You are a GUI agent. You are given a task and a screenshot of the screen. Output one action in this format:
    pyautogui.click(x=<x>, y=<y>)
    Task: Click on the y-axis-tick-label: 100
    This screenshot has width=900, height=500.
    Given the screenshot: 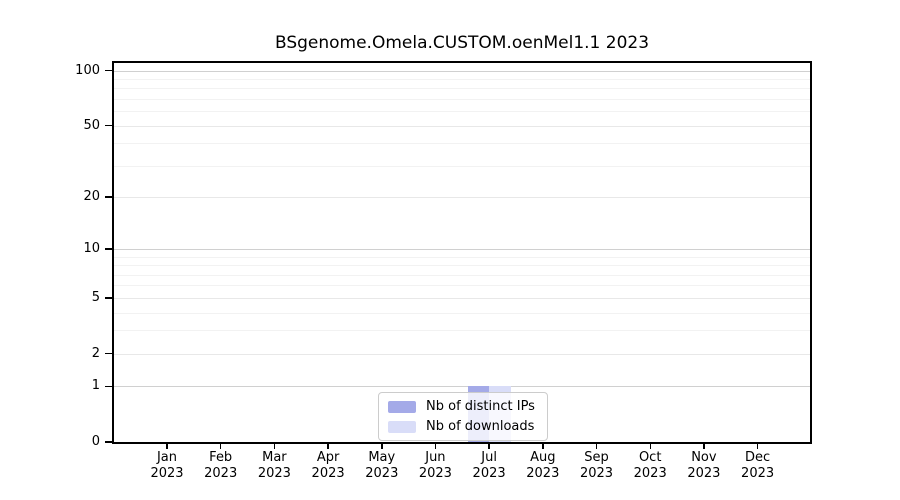 What is the action you would take?
    pyautogui.click(x=87, y=70)
    